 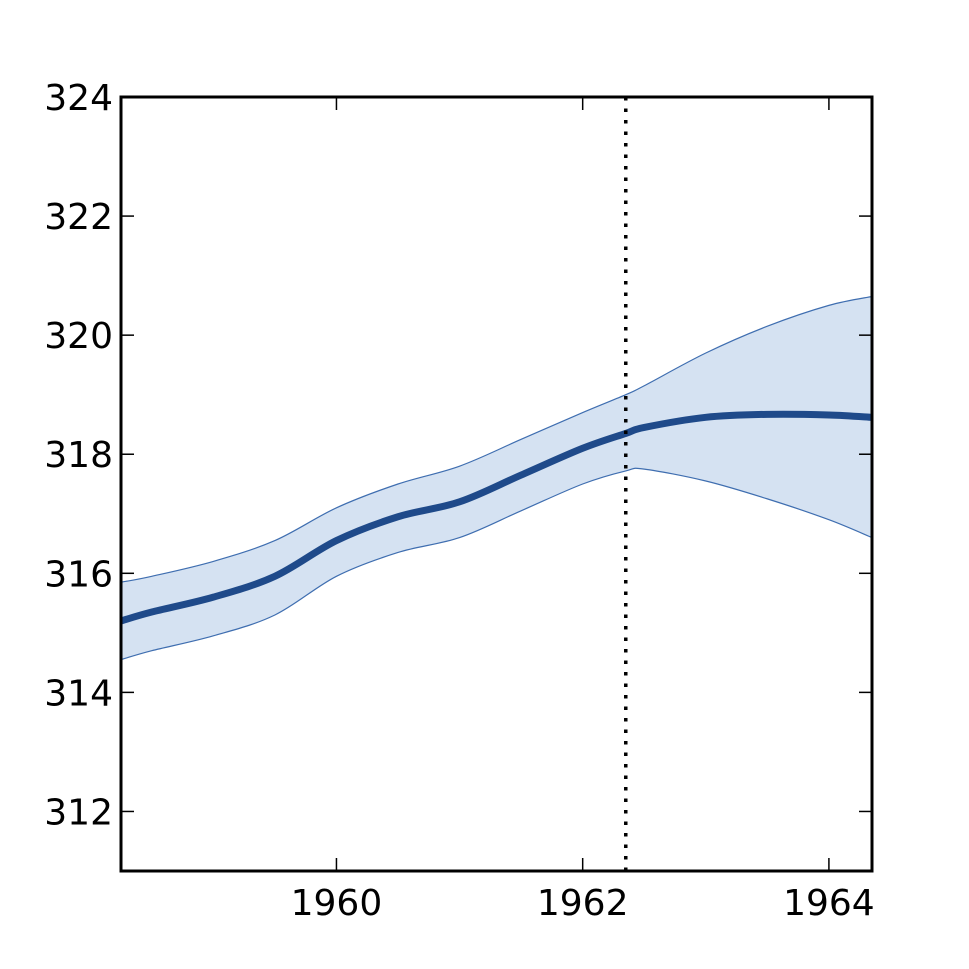 I want to click on y-tick-label: 322, so click(x=78, y=217).